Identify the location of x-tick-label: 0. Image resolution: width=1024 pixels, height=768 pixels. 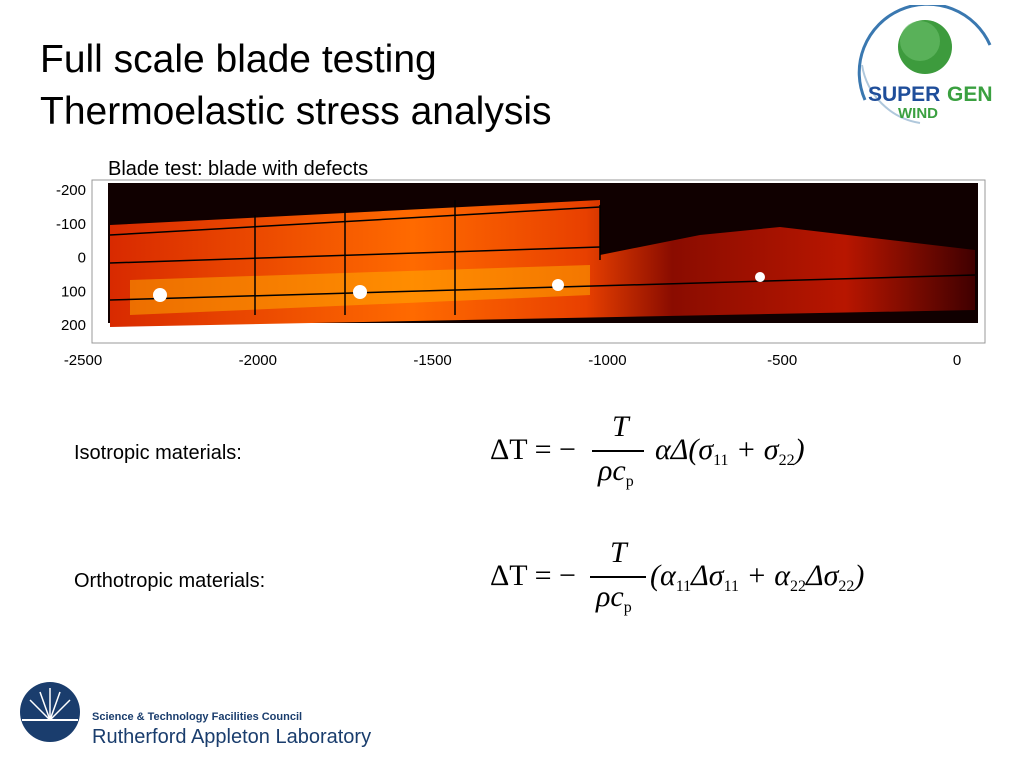
(957, 360).